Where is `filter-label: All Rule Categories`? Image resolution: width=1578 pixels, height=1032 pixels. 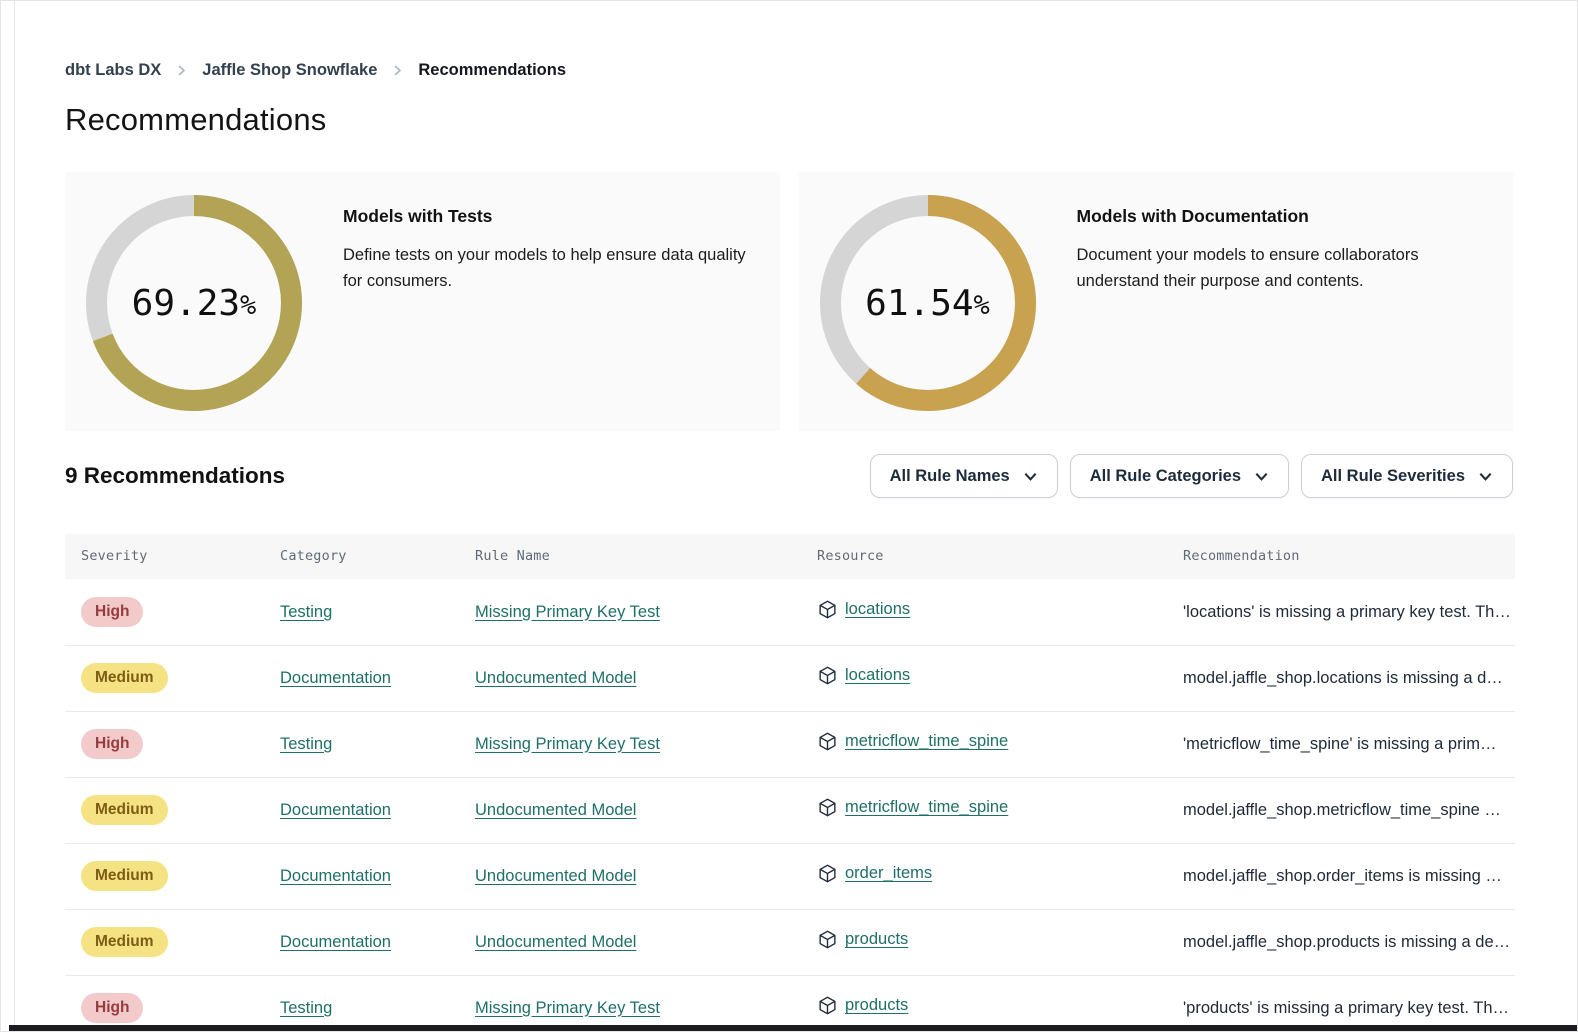 filter-label: All Rule Categories is located at coordinates (1165, 475).